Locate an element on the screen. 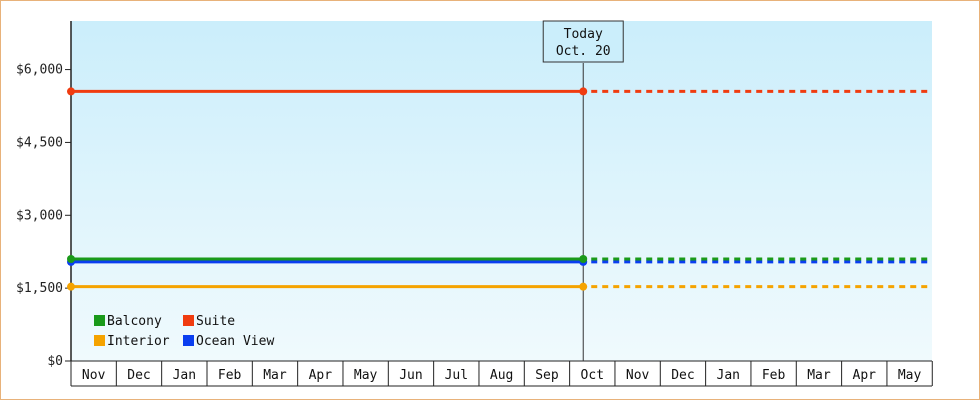 The width and height of the screenshot is (980, 401). y-axis: $0 $1,500 $3,000 $4,500 $6,000 is located at coordinates (44, 195).